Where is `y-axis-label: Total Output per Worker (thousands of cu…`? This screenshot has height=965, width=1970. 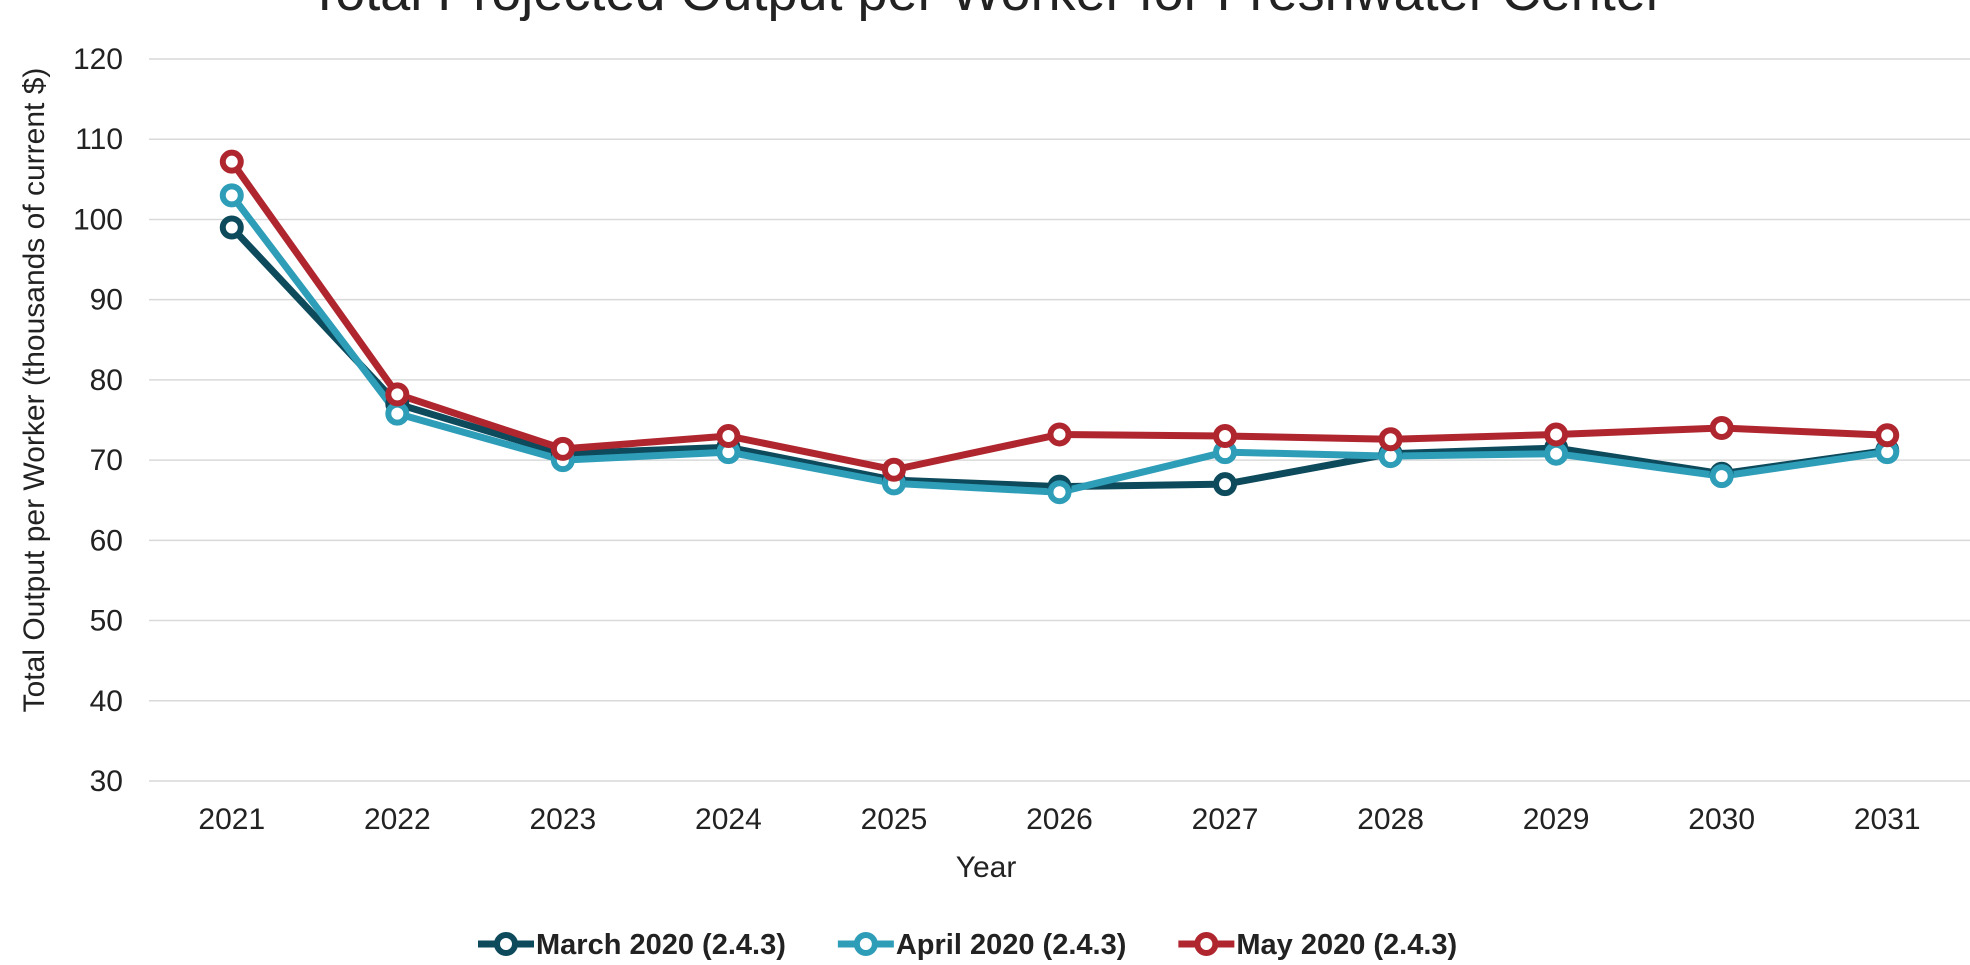
y-axis-label: Total Output per Worker (thousands of cu… is located at coordinates (34, 390).